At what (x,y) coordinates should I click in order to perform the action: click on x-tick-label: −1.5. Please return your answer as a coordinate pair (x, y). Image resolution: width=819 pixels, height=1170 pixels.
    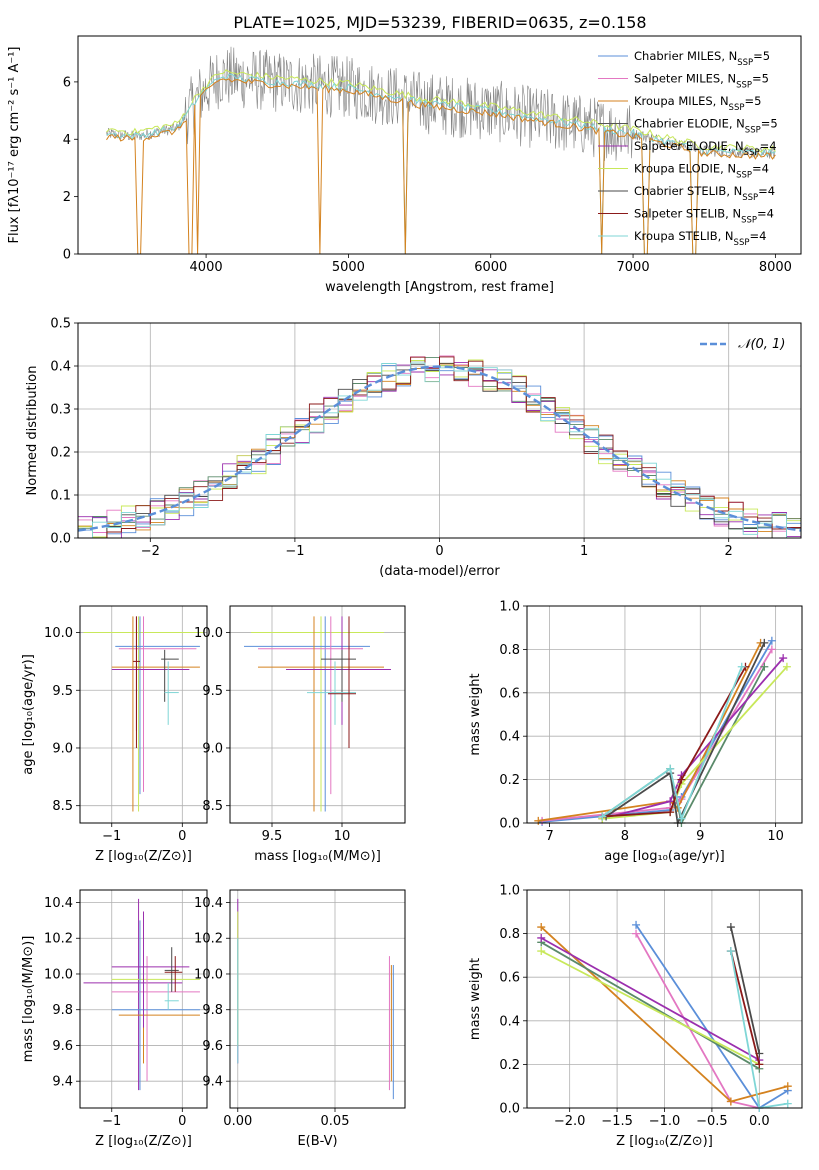
    Looking at the image, I should click on (617, 1121).